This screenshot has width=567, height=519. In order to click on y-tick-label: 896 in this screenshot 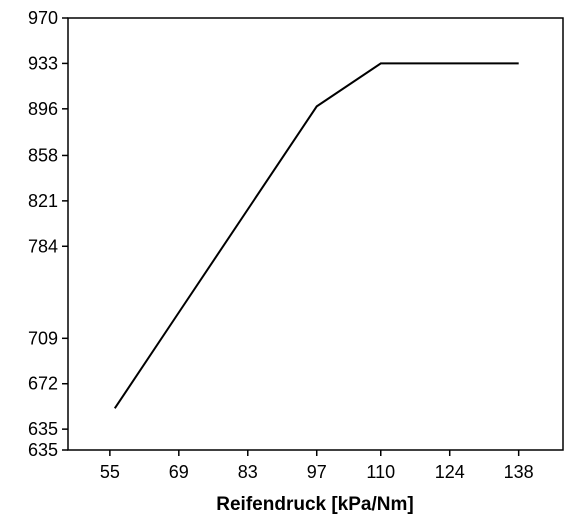, I will do `click(43, 109)`.